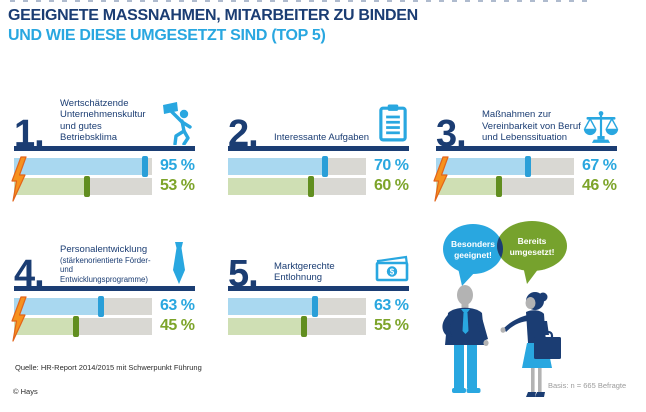  What do you see at coordinates (391, 165) in the screenshot?
I see `suitable-value: 70 %` at bounding box center [391, 165].